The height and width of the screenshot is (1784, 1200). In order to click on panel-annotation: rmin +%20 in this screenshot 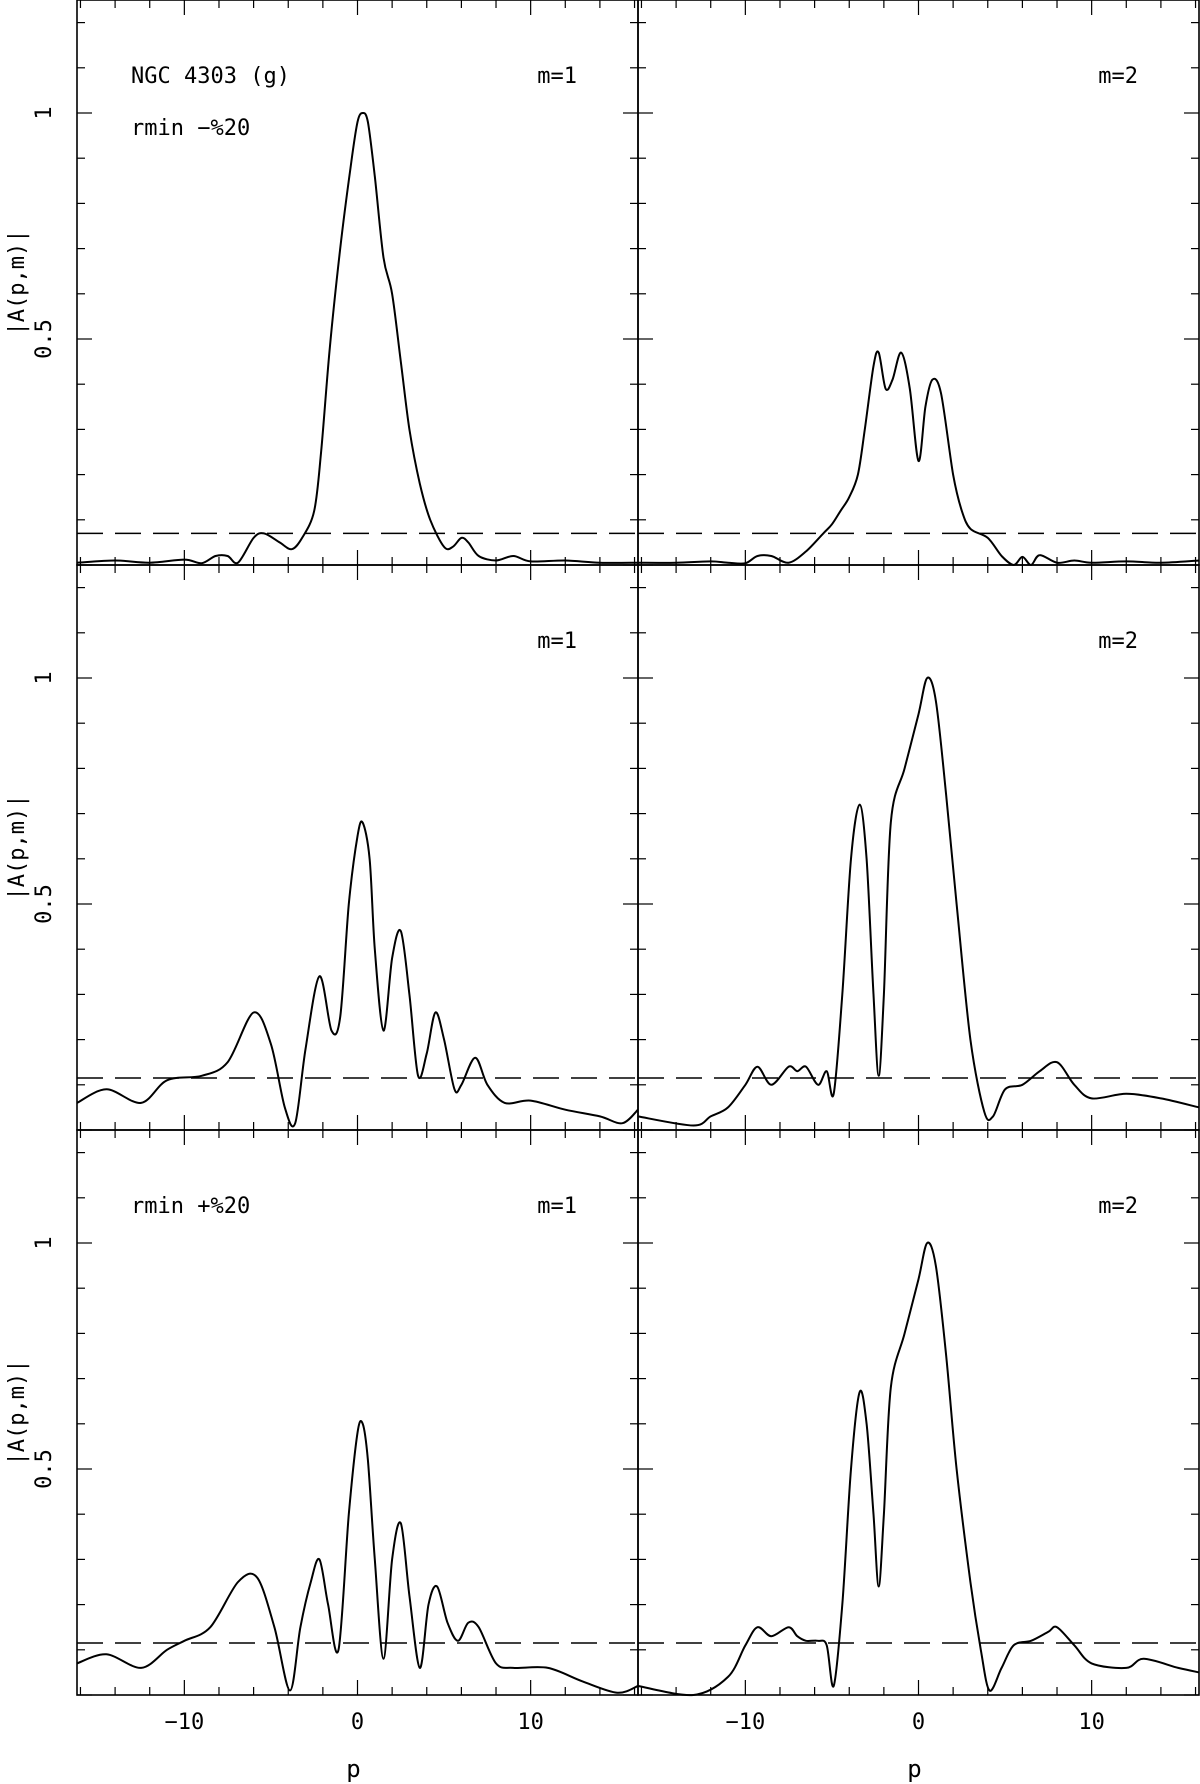, I will do `click(190, 1206)`.